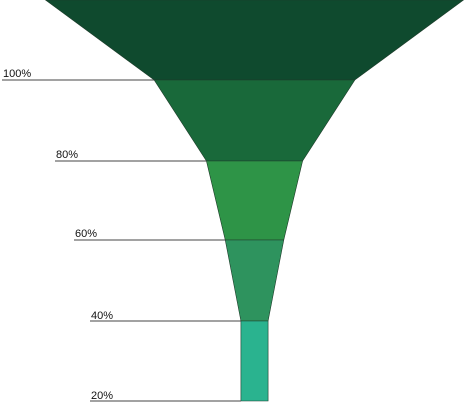 Image resolution: width=466 pixels, height=403 pixels. Describe the element at coordinates (67, 155) in the screenshot. I see `level-label-80: 80%` at that location.